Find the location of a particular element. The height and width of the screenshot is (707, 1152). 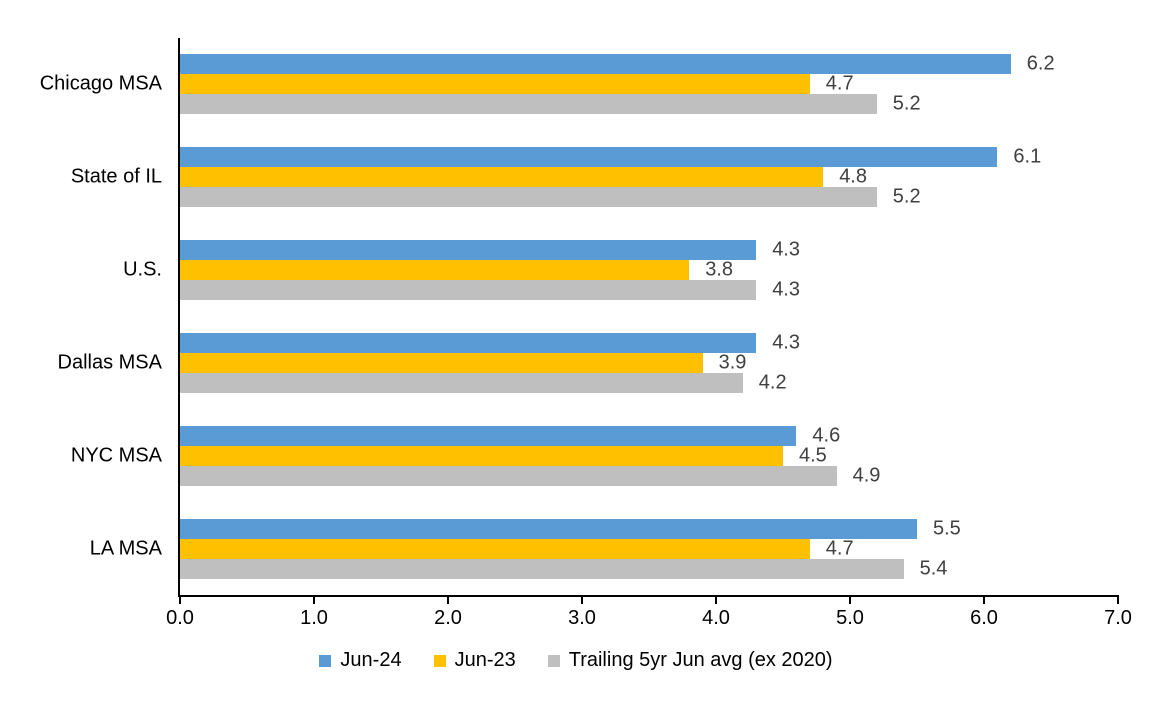

x-tick-0.0 is located at coordinates (180, 600).